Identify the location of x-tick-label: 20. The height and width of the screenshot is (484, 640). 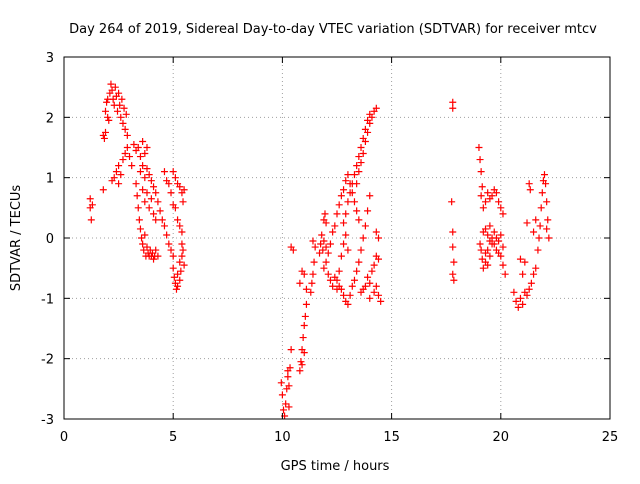
(501, 437).